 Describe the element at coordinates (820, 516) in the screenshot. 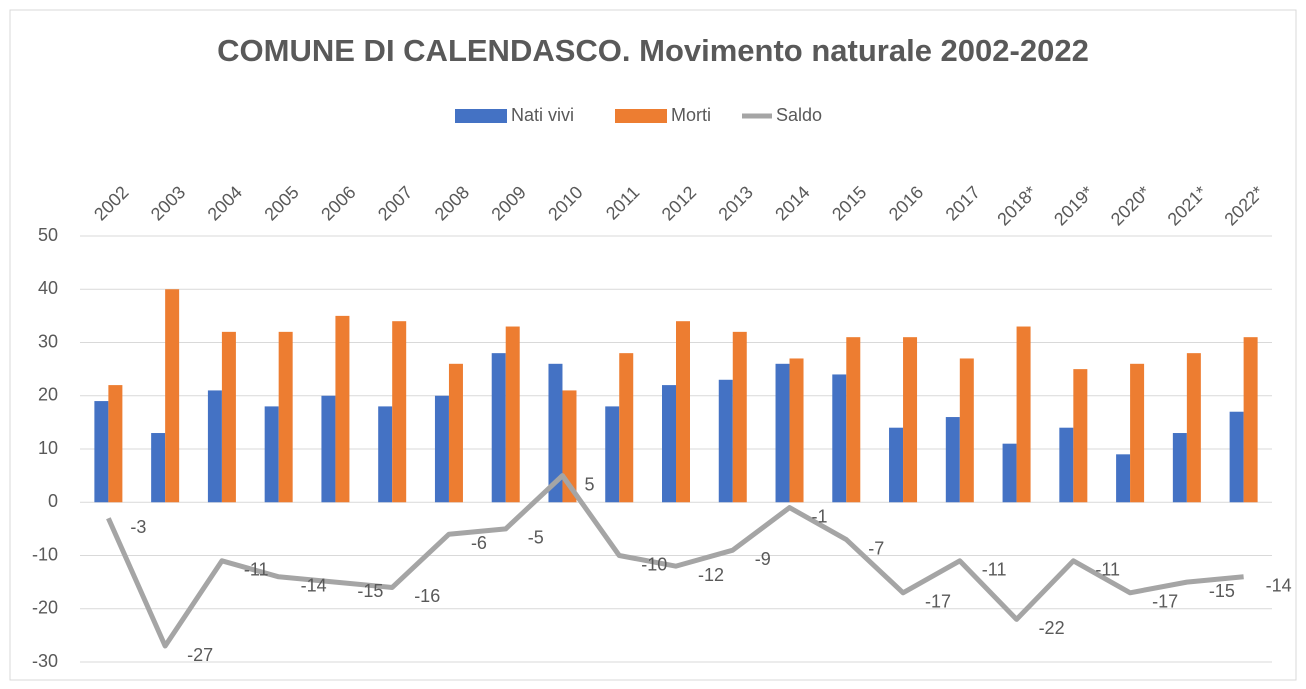

I see `data-label: -1` at that location.